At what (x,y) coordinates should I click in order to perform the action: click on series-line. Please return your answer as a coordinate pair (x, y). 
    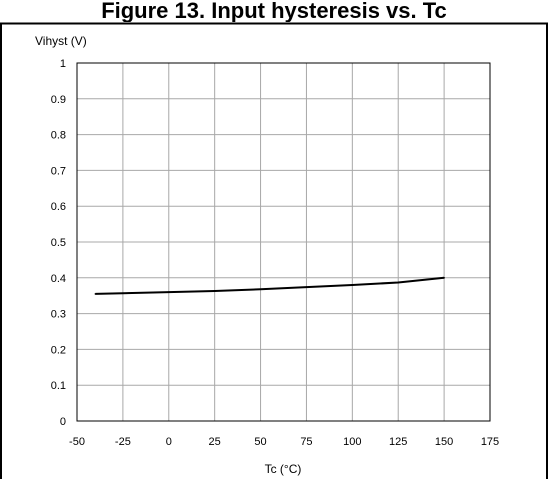
    Looking at the image, I should click on (270, 285).